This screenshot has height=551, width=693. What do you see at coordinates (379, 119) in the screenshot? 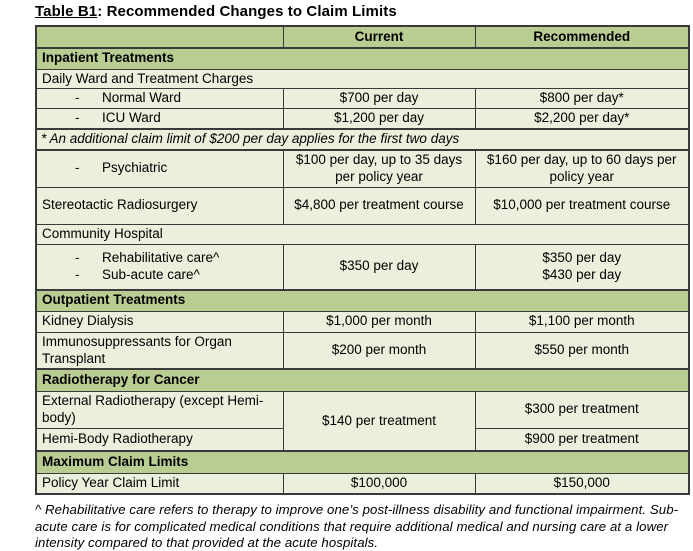
I see `current-value-cell: $1,200 per day` at bounding box center [379, 119].